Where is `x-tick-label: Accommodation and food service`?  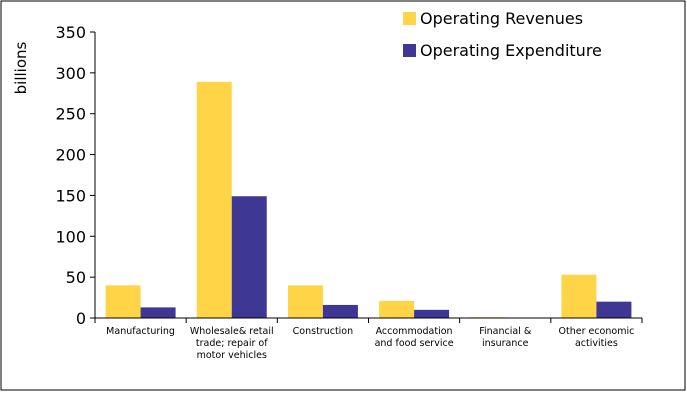
x-tick-label: Accommodation and food service is located at coordinates (414, 337).